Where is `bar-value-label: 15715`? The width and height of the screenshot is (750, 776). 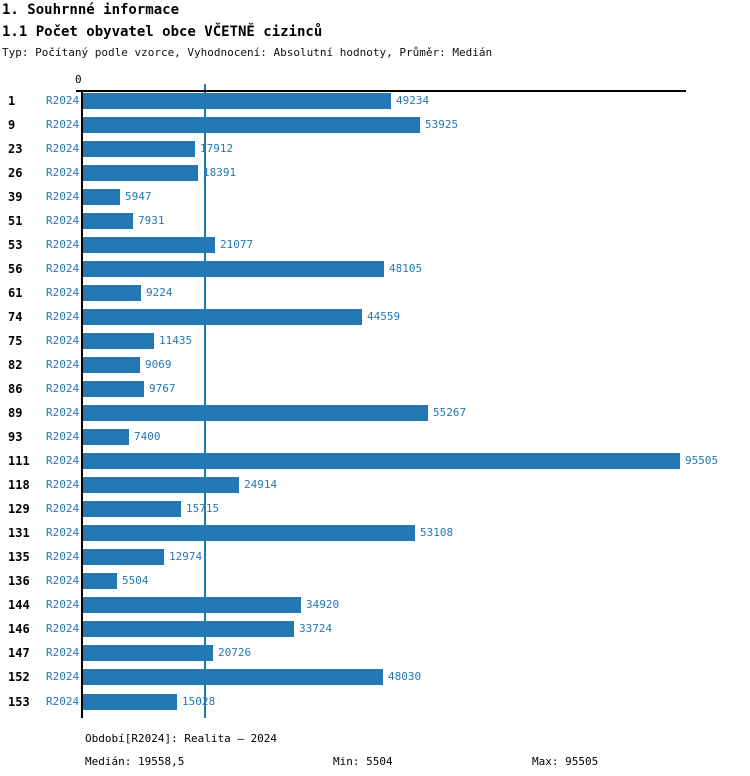 bar-value-label: 15715 is located at coordinates (203, 508).